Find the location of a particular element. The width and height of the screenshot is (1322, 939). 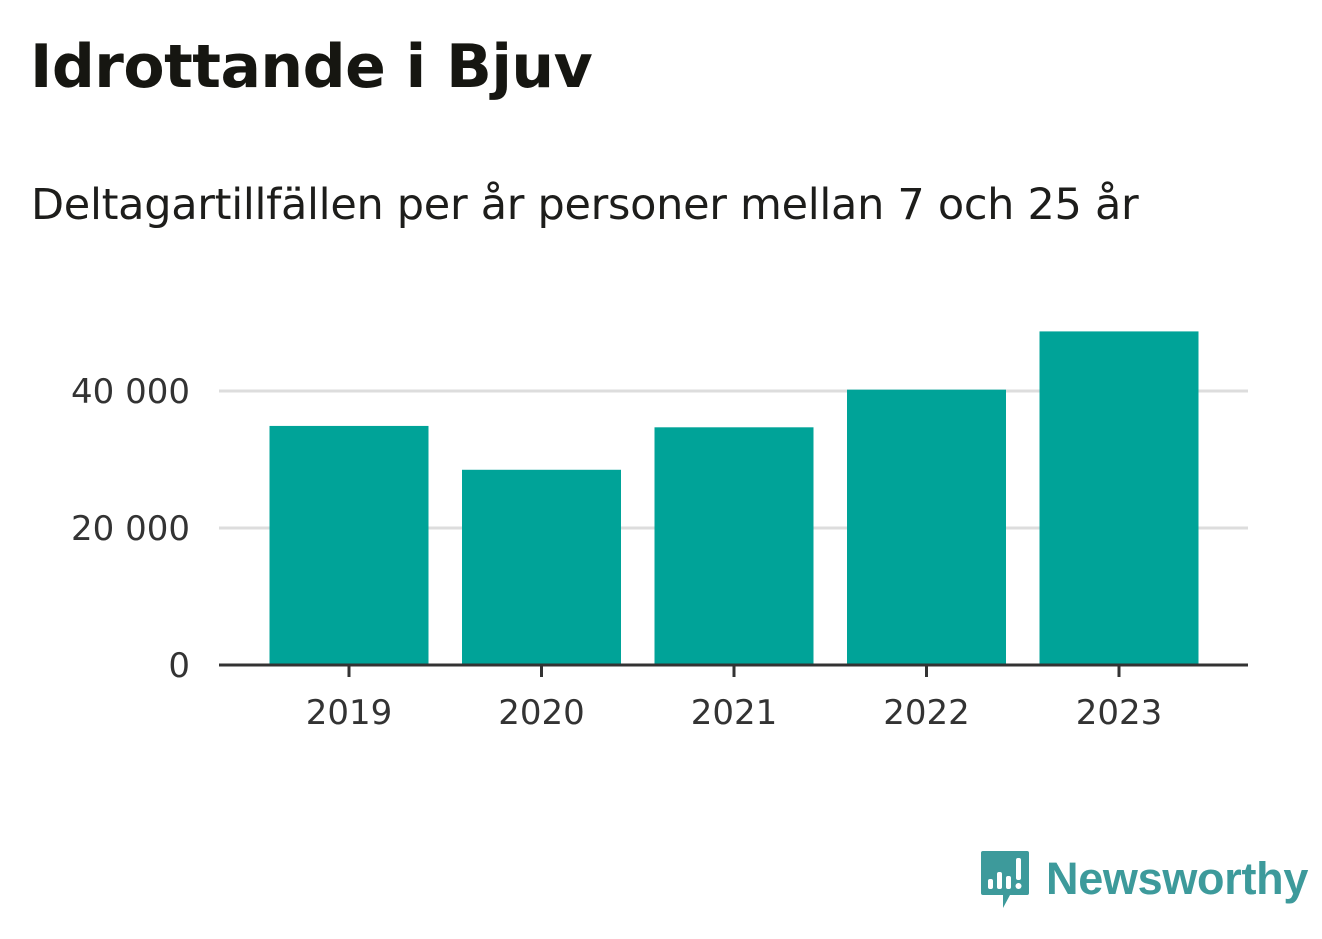

x-tick-label: 2020 is located at coordinates (541, 713).